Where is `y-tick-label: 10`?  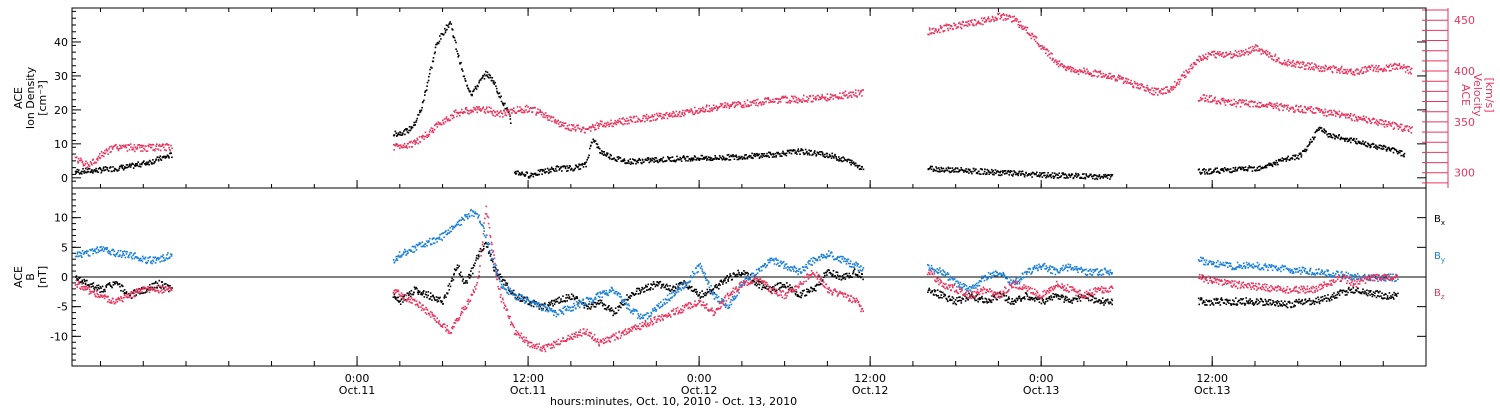 y-tick-label: 10 is located at coordinates (61, 144).